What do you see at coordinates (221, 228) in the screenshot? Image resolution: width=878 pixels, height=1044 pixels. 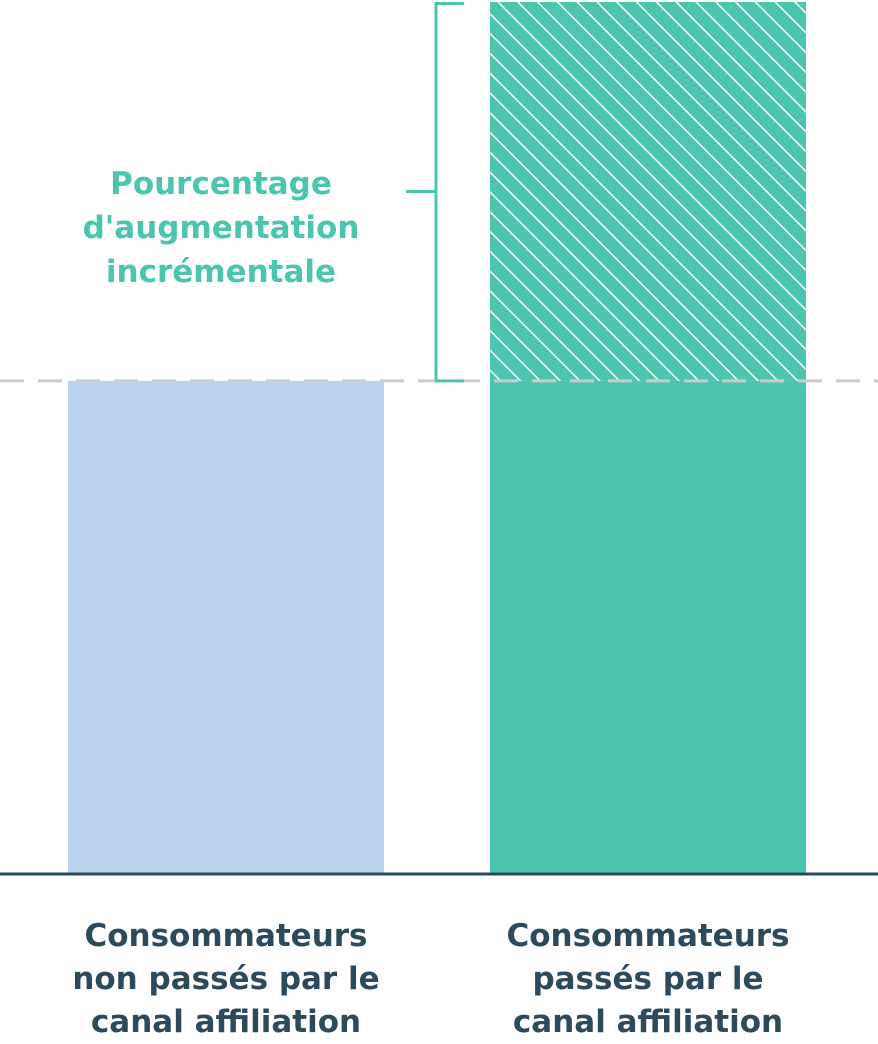 I see `annotation-label: Pourcentage d'augmentation incrémentale` at bounding box center [221, 228].